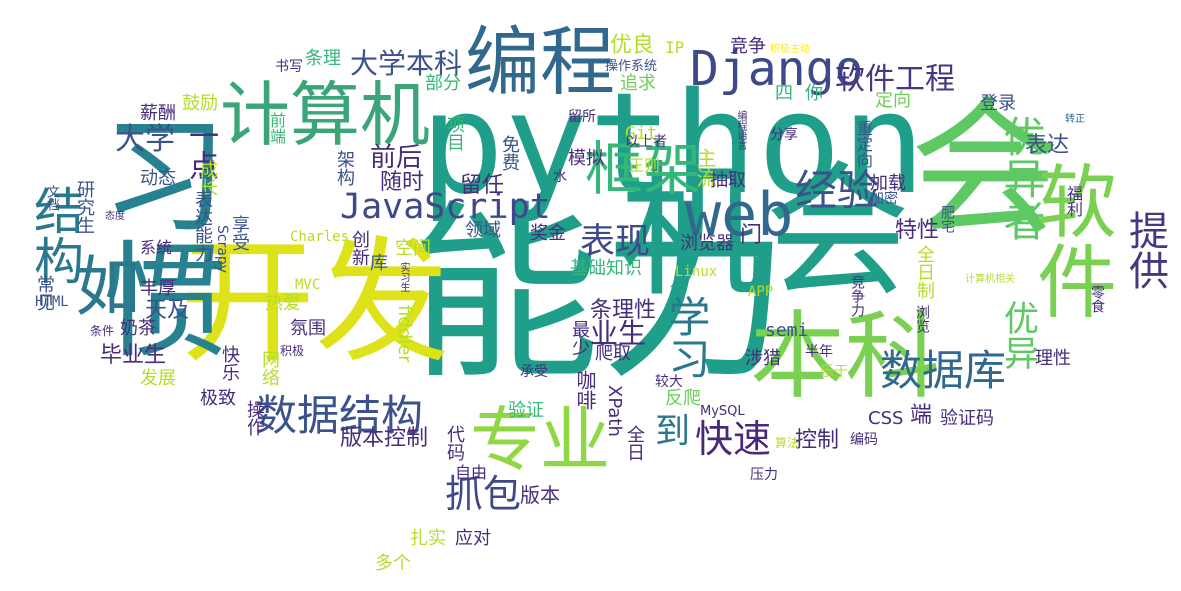  What do you see at coordinates (308, 328) in the screenshot?
I see `cloud-word-cjk-105: 氛围` at bounding box center [308, 328].